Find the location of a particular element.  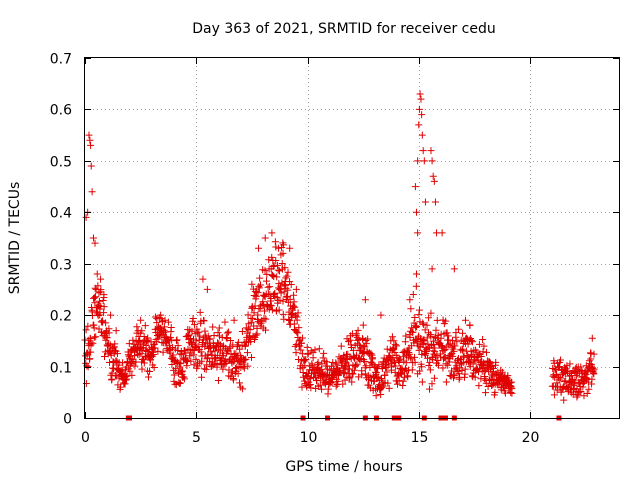

y-tick-label: 0.1 is located at coordinates (61, 369).